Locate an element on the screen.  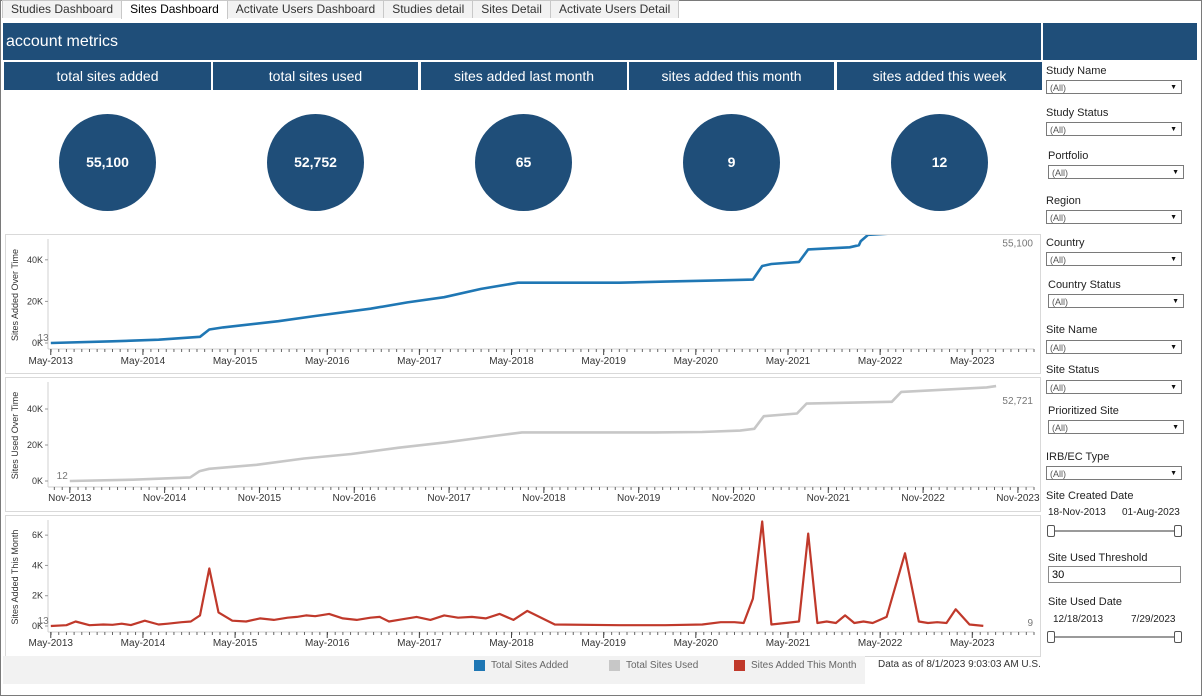
site-created-date-end: 01-Aug-2023 is located at coordinates (1151, 512).